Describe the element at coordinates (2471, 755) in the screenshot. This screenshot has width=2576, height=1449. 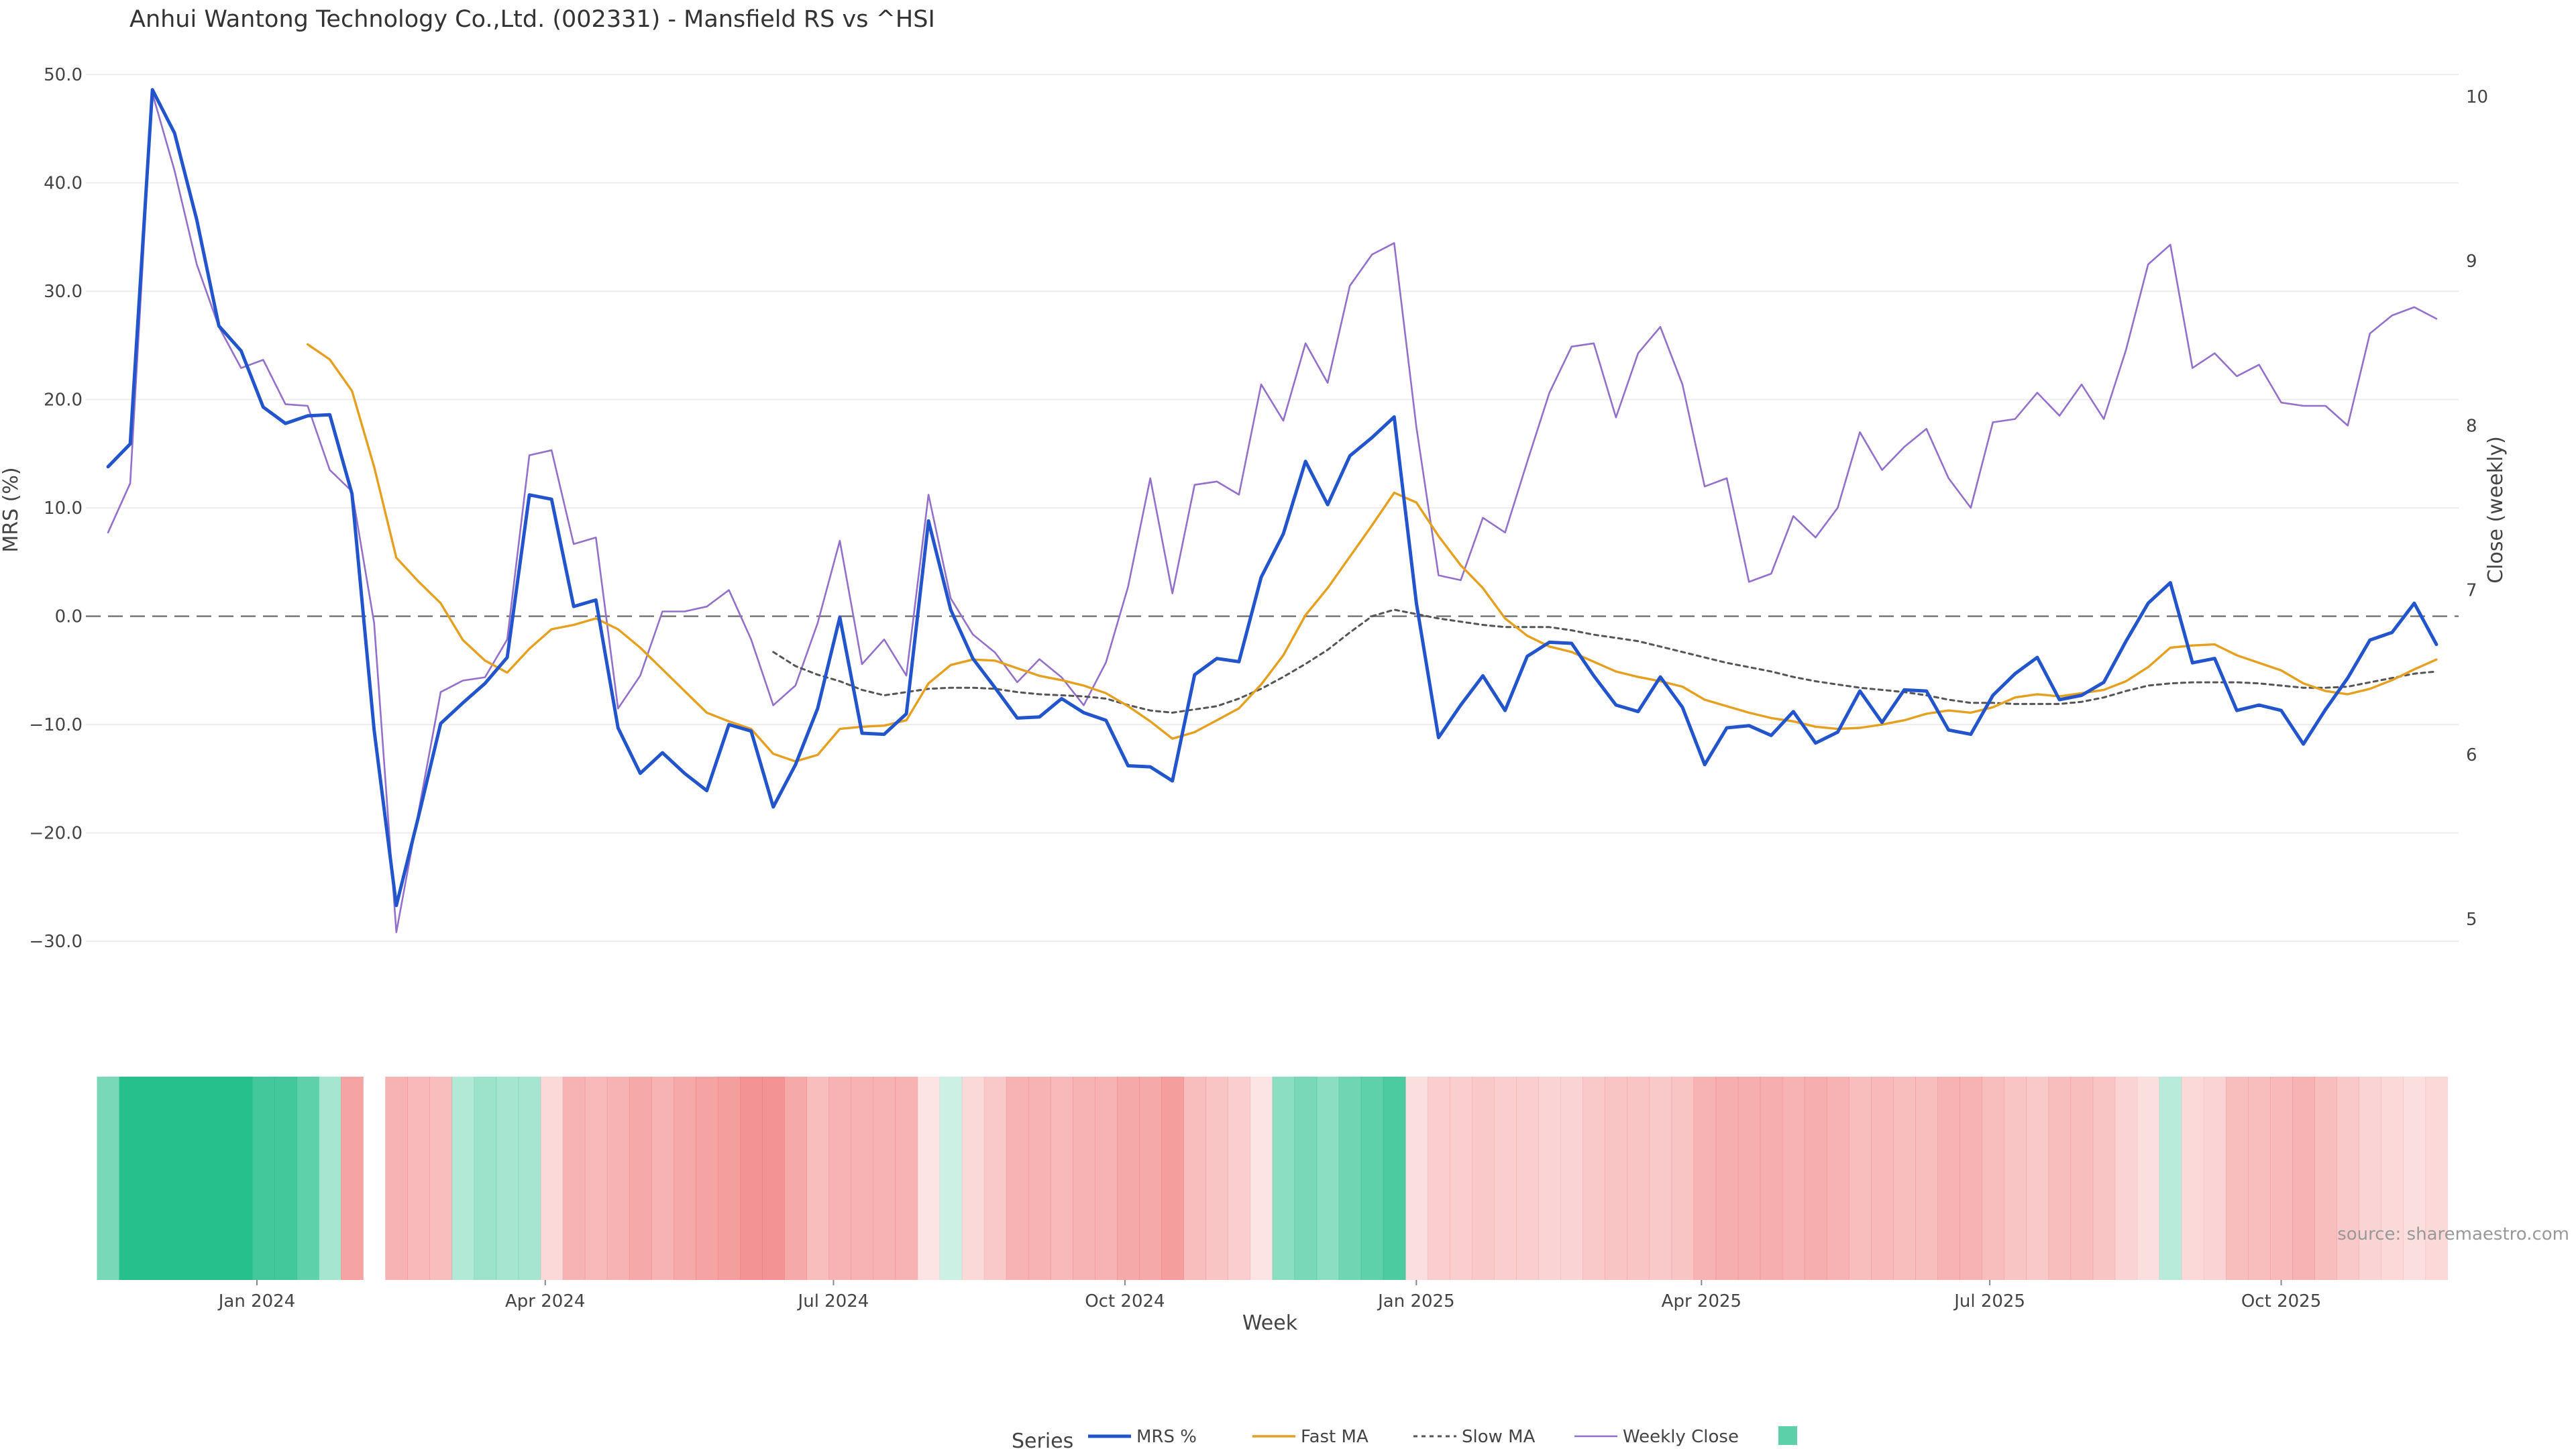
I see `y2-tick-label: 6` at that location.